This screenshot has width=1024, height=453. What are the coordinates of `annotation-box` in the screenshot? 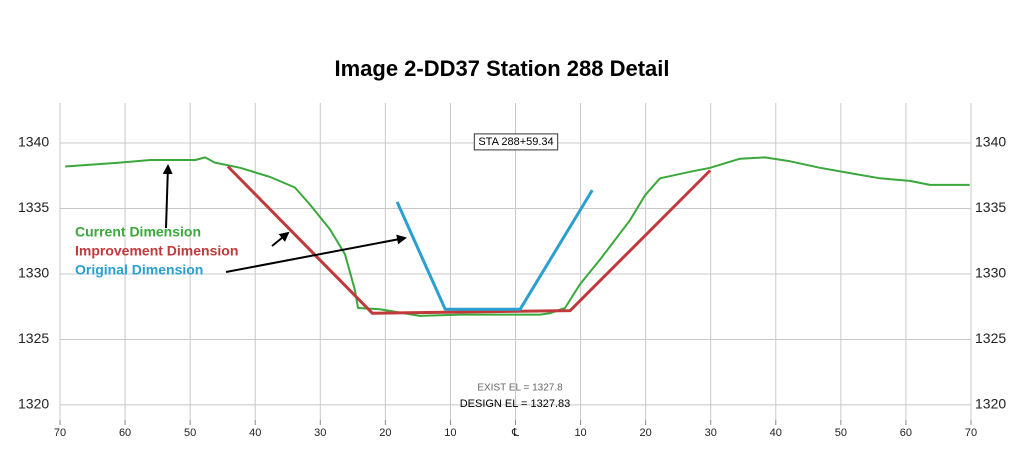 It's located at (516, 142).